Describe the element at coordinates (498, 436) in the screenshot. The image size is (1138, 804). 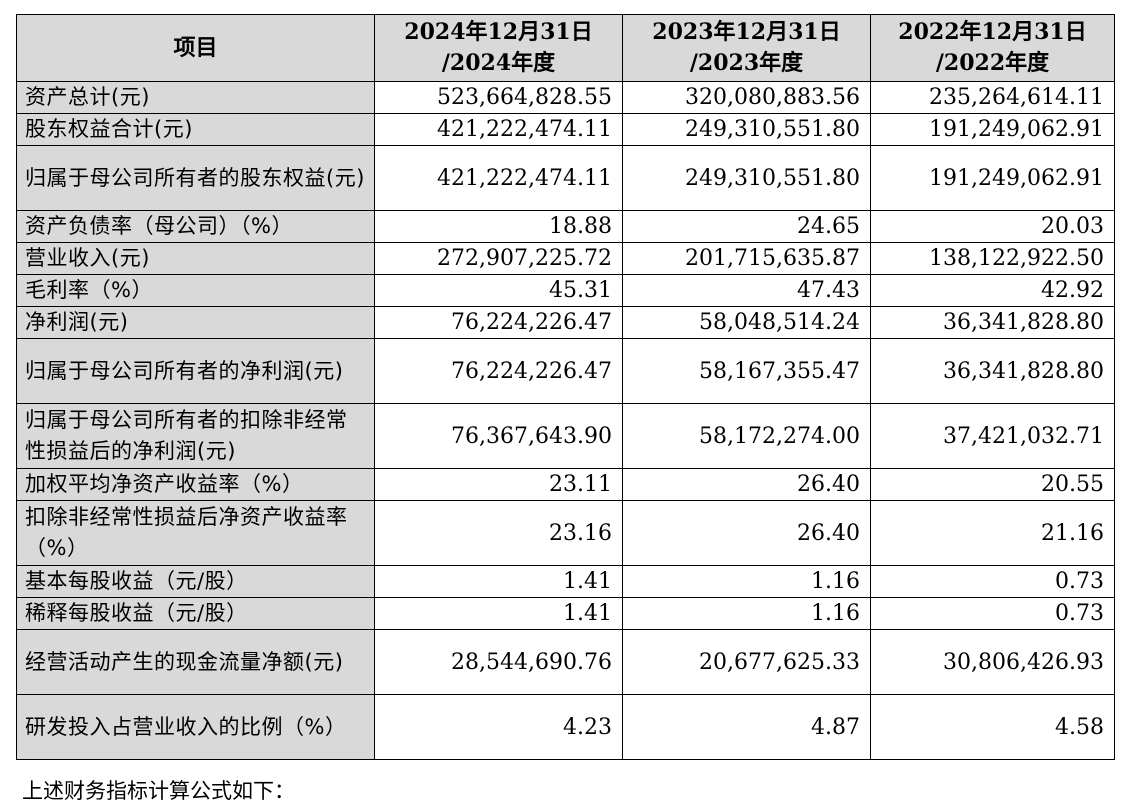
I see `value-2024: 76,367,643.90` at that location.